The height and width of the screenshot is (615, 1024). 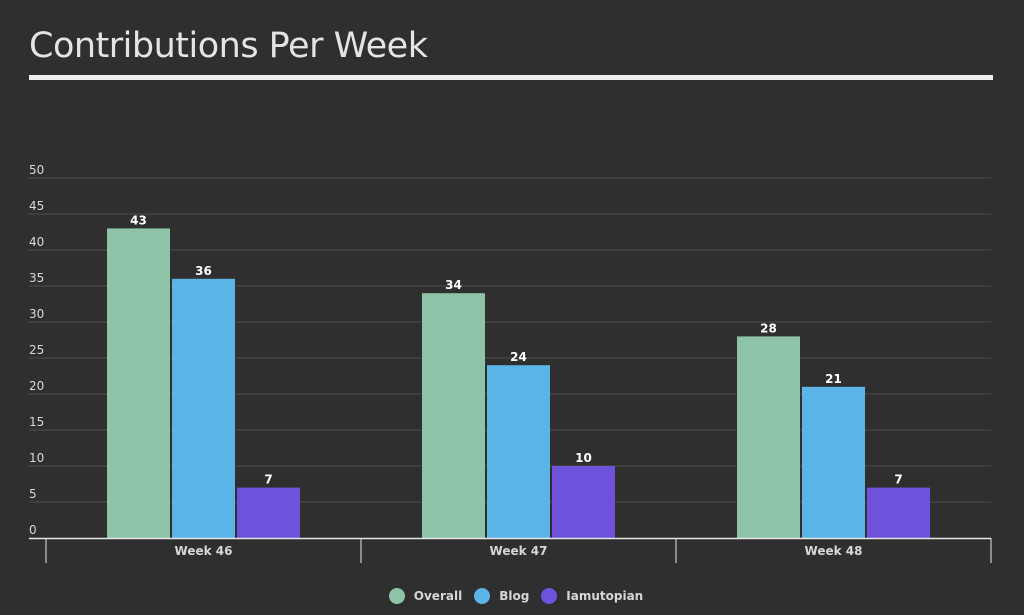 What do you see at coordinates (33, 530) in the screenshot?
I see `y-tick-label: 0` at bounding box center [33, 530].